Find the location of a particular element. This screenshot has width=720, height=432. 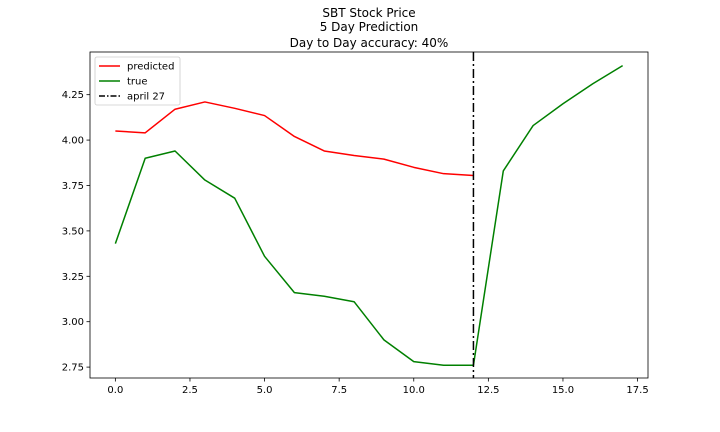

y-axis: 2.75 3.00 3.25 3.50 3.75 4.00 4.25 is located at coordinates (76, 232).